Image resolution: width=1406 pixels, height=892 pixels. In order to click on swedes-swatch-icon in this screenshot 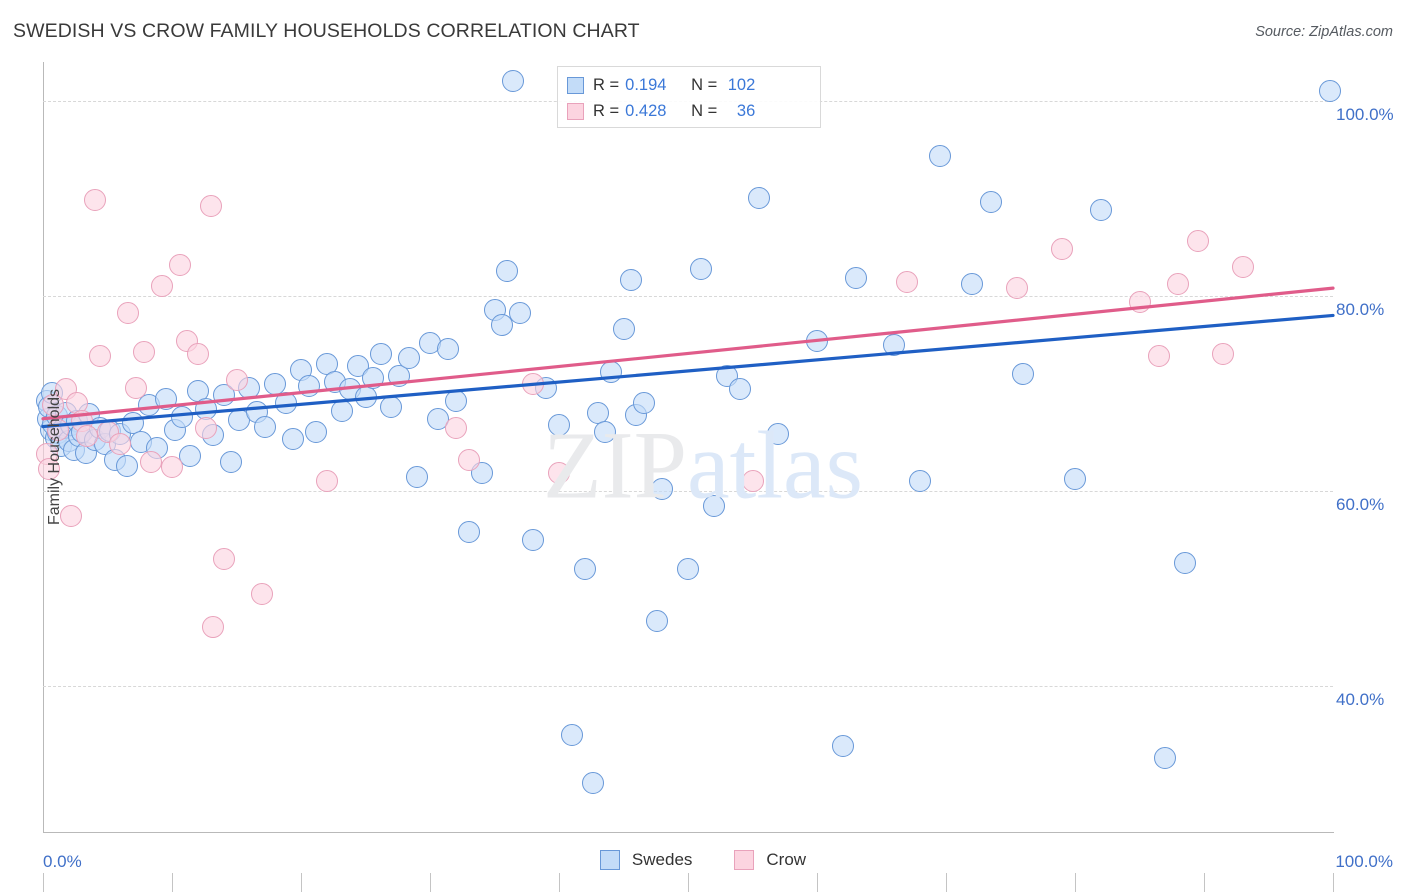, I will do `click(575, 85)`.